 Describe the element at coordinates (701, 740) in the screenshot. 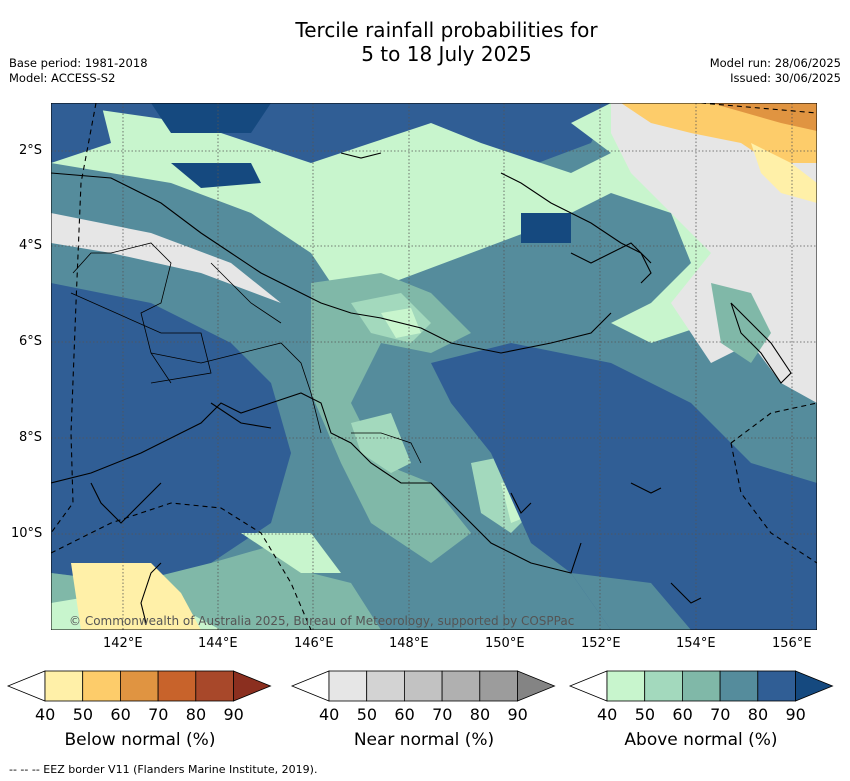

I see `legend-above-label: Above normal (%)` at that location.